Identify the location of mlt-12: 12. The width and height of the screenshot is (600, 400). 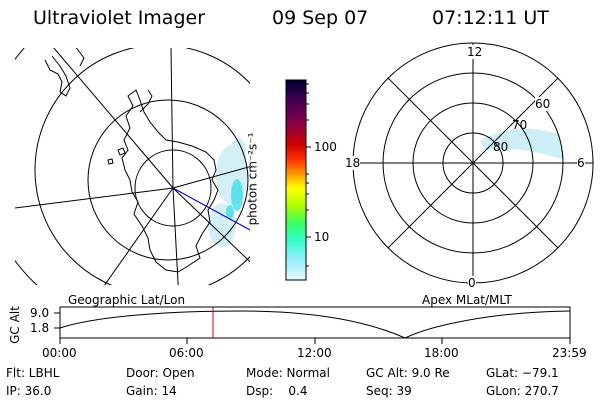
(475, 52).